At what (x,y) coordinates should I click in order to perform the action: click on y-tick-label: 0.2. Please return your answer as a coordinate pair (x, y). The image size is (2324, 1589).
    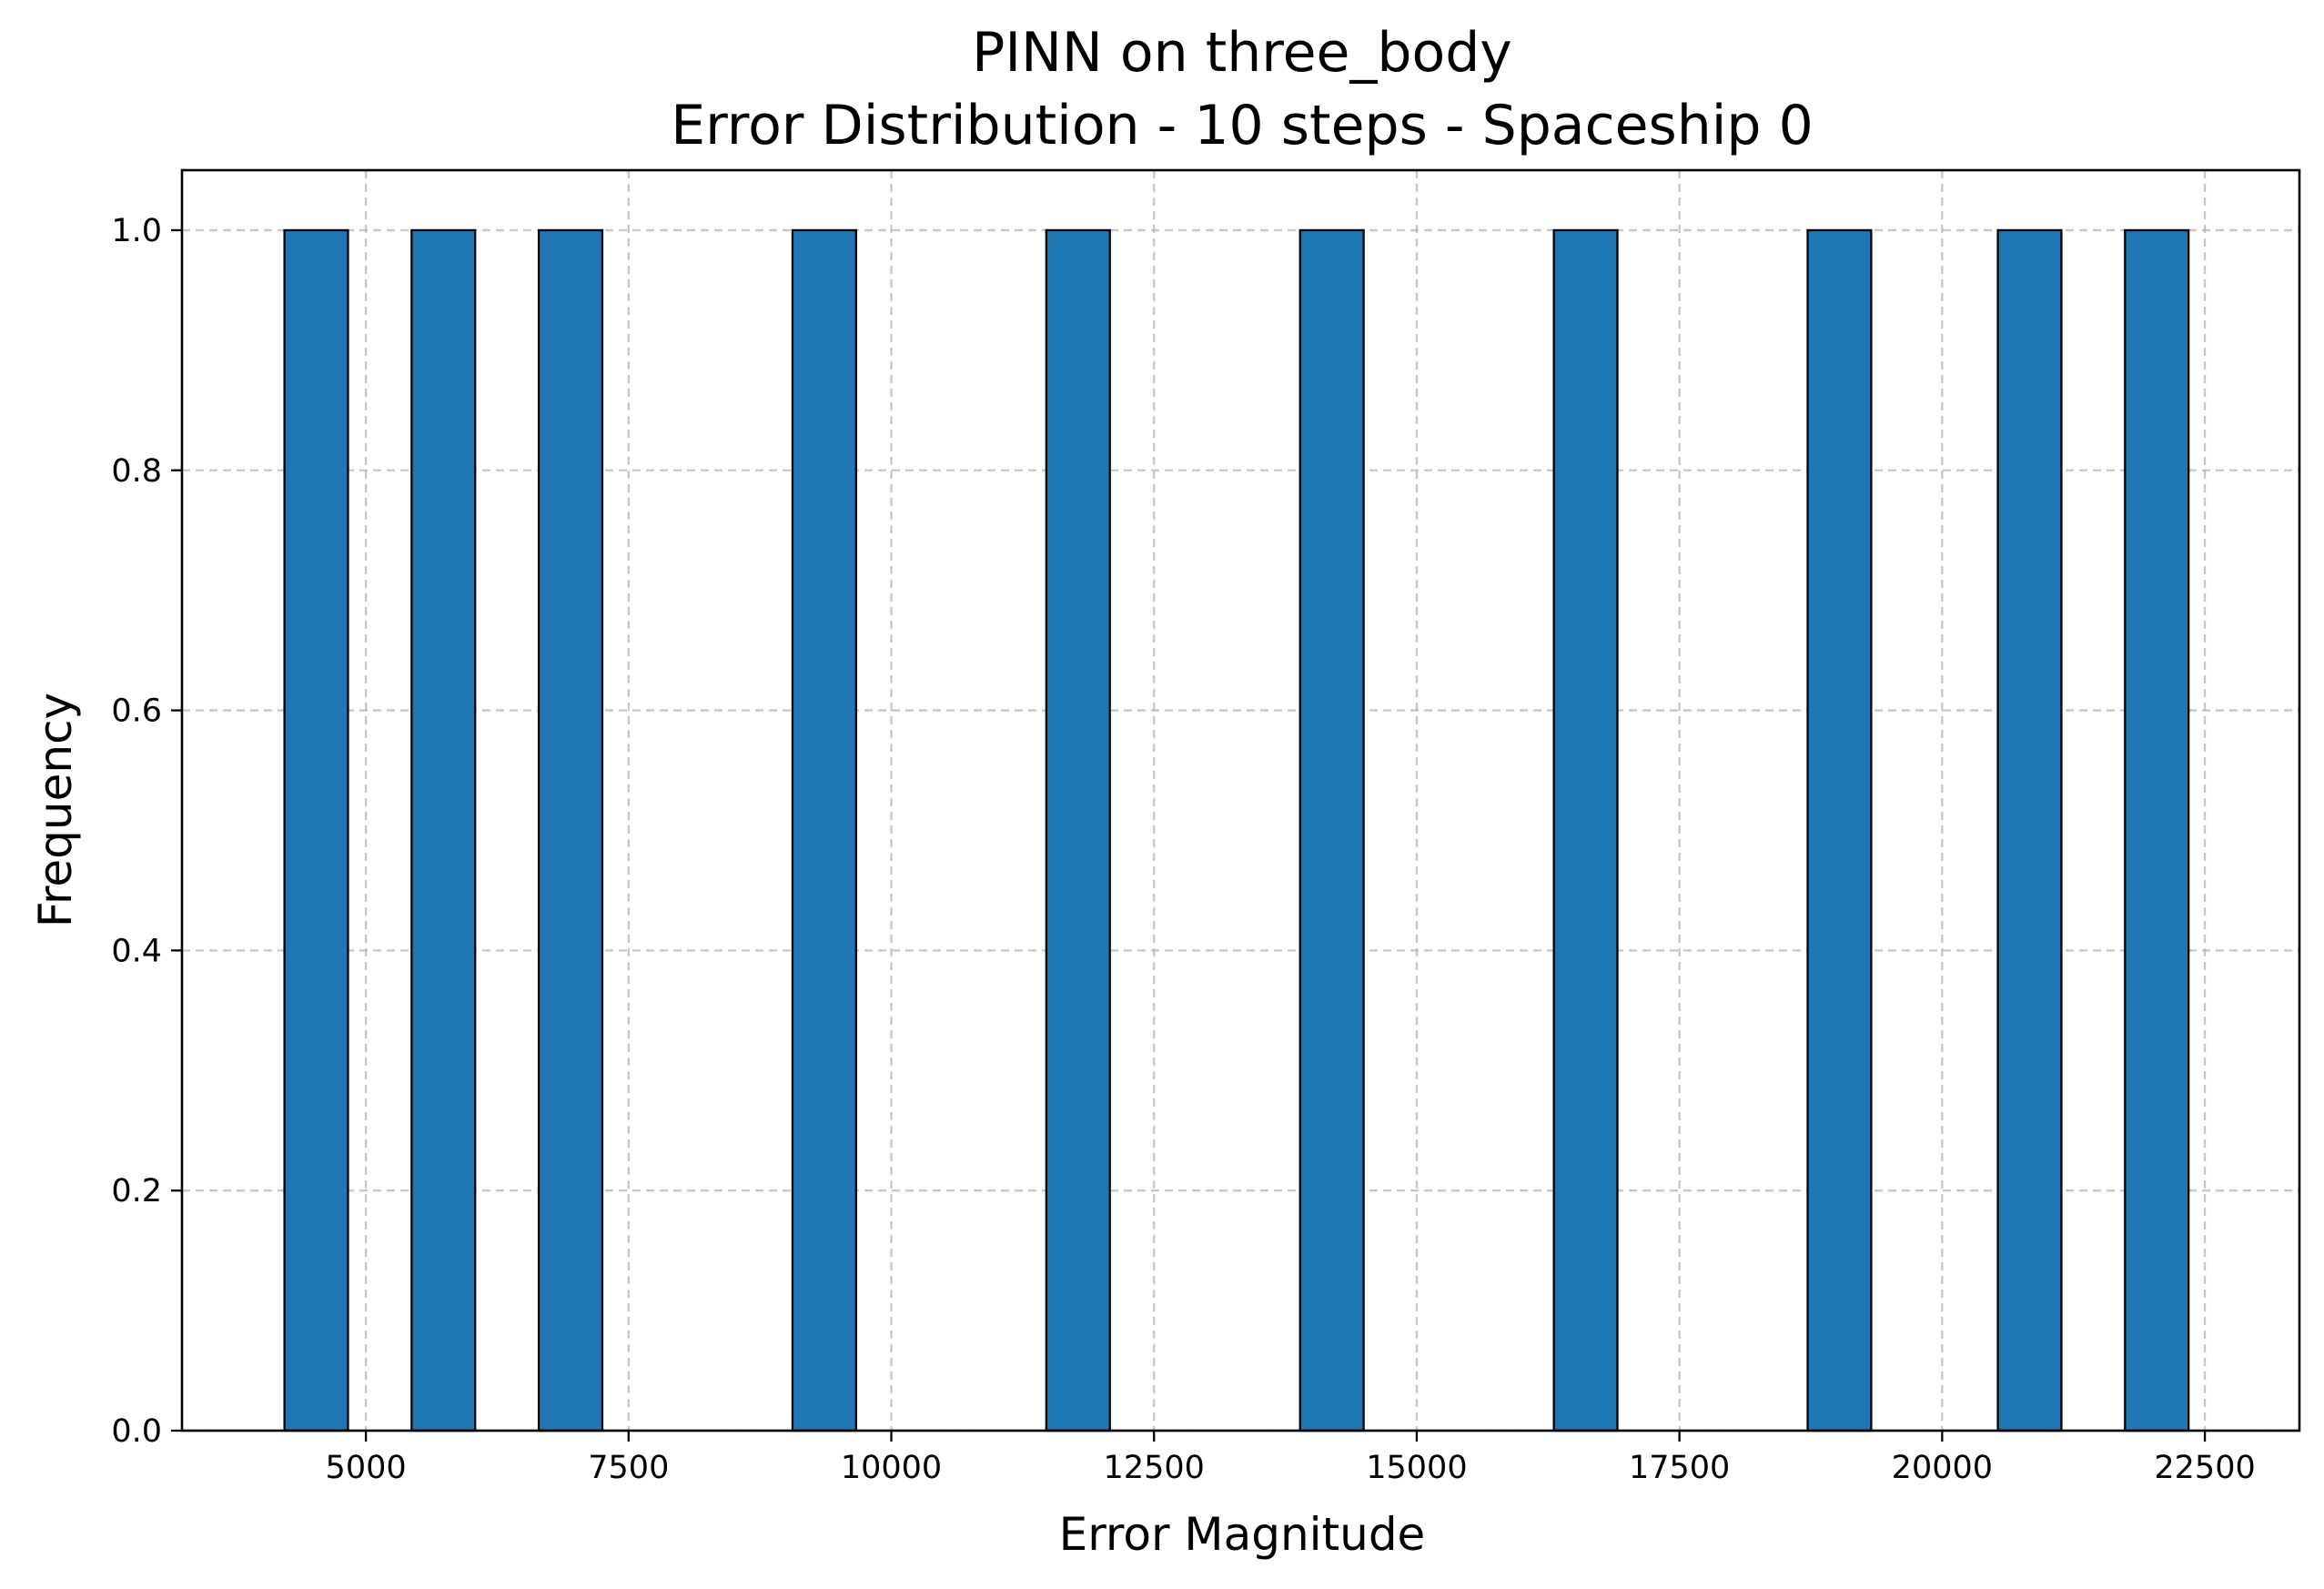
    Looking at the image, I should click on (136, 1191).